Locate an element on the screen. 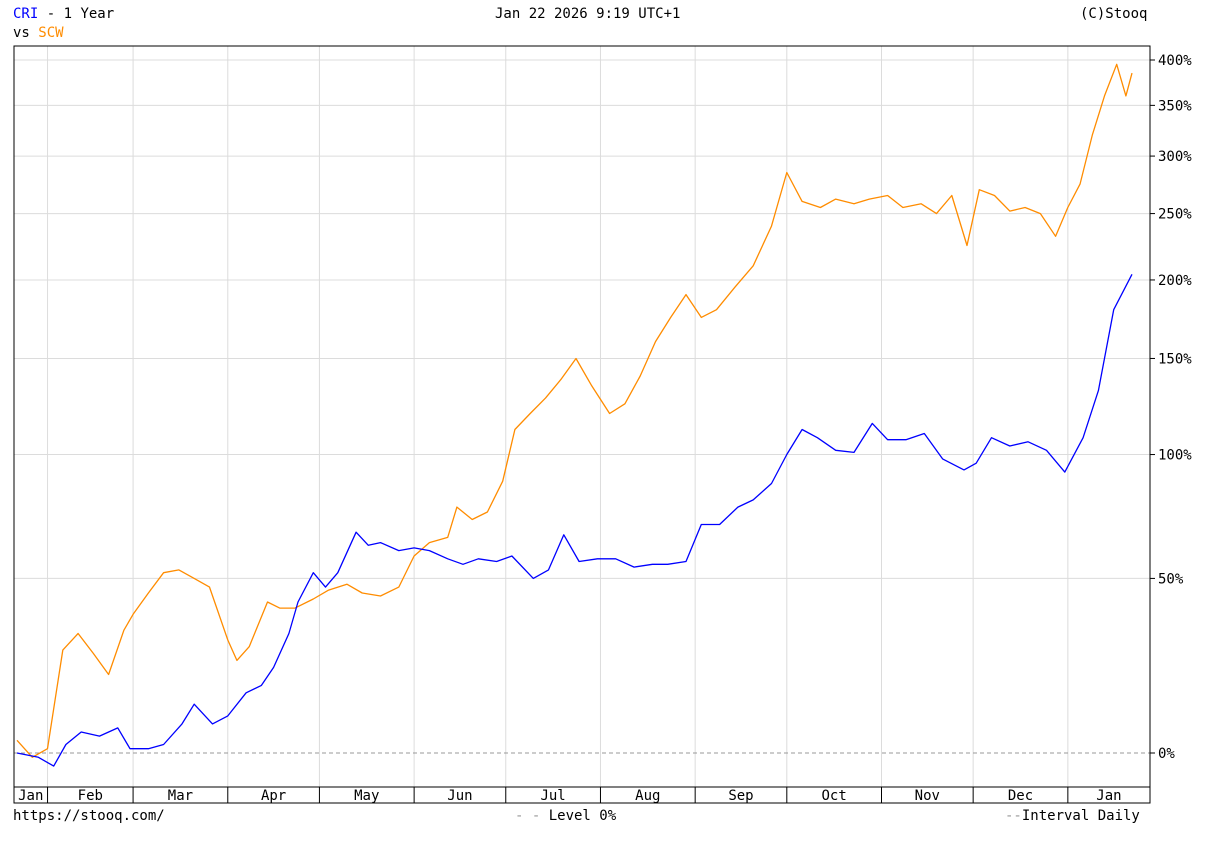 The width and height of the screenshot is (1210, 848). source-link: https://stooq.com/ is located at coordinates (89, 816).